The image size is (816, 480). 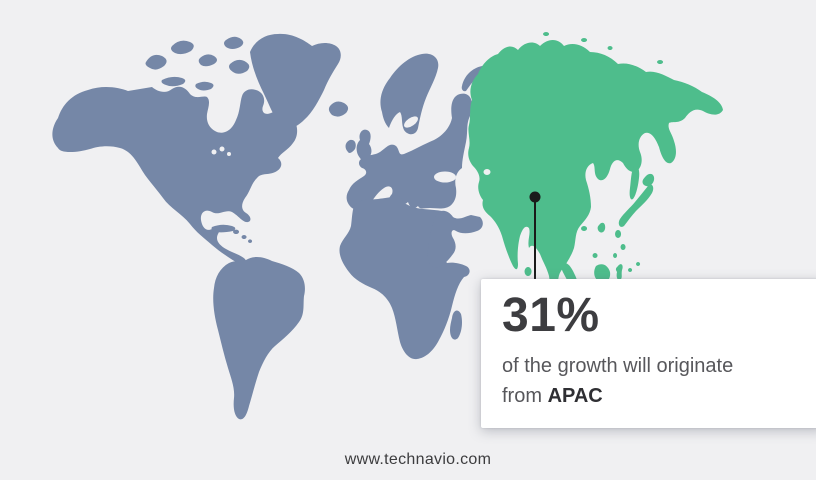 I want to click on footer-url: www.technavio.com, so click(x=418, y=459).